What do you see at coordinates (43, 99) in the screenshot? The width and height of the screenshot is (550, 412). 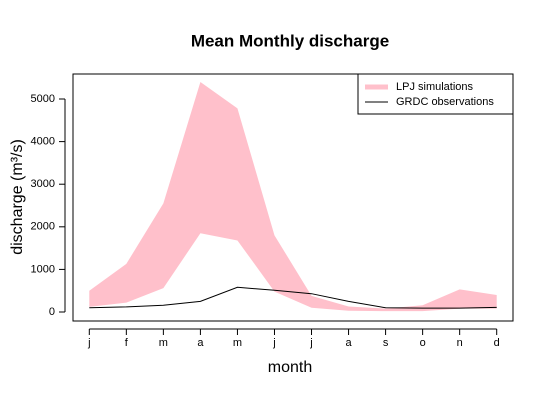 I see `y-tick-label: 5000` at bounding box center [43, 99].